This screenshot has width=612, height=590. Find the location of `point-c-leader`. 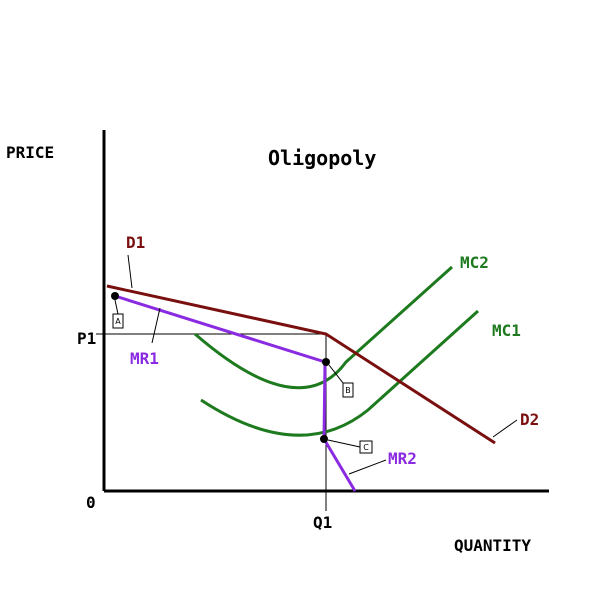

point-c-leader is located at coordinates (344, 443).